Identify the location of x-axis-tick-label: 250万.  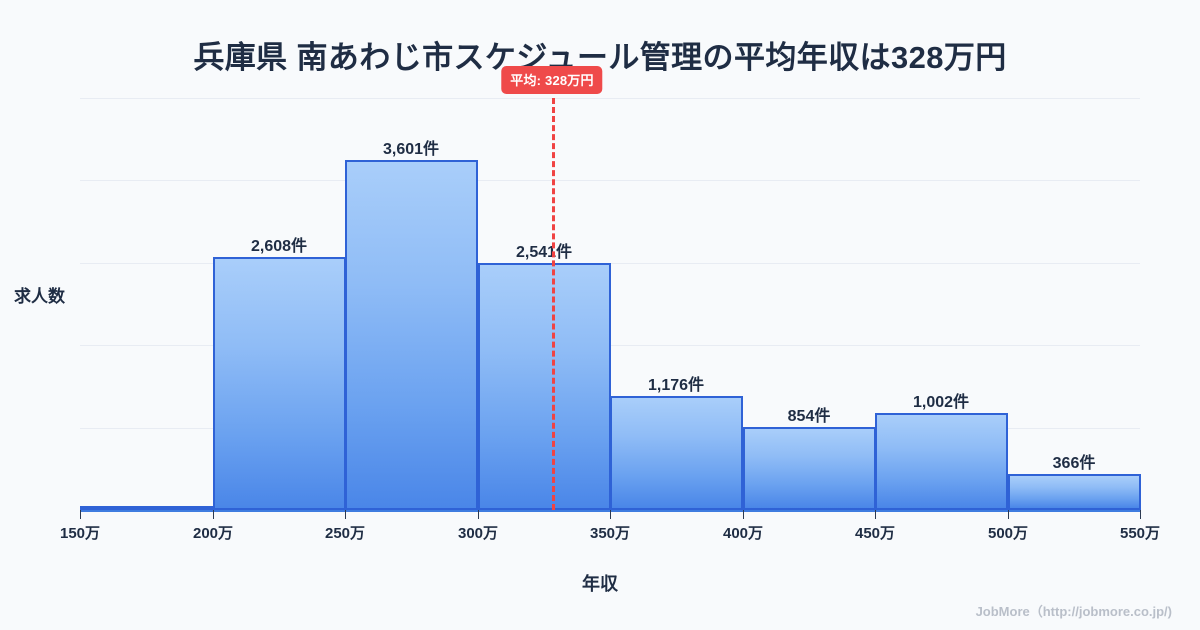
(345, 533).